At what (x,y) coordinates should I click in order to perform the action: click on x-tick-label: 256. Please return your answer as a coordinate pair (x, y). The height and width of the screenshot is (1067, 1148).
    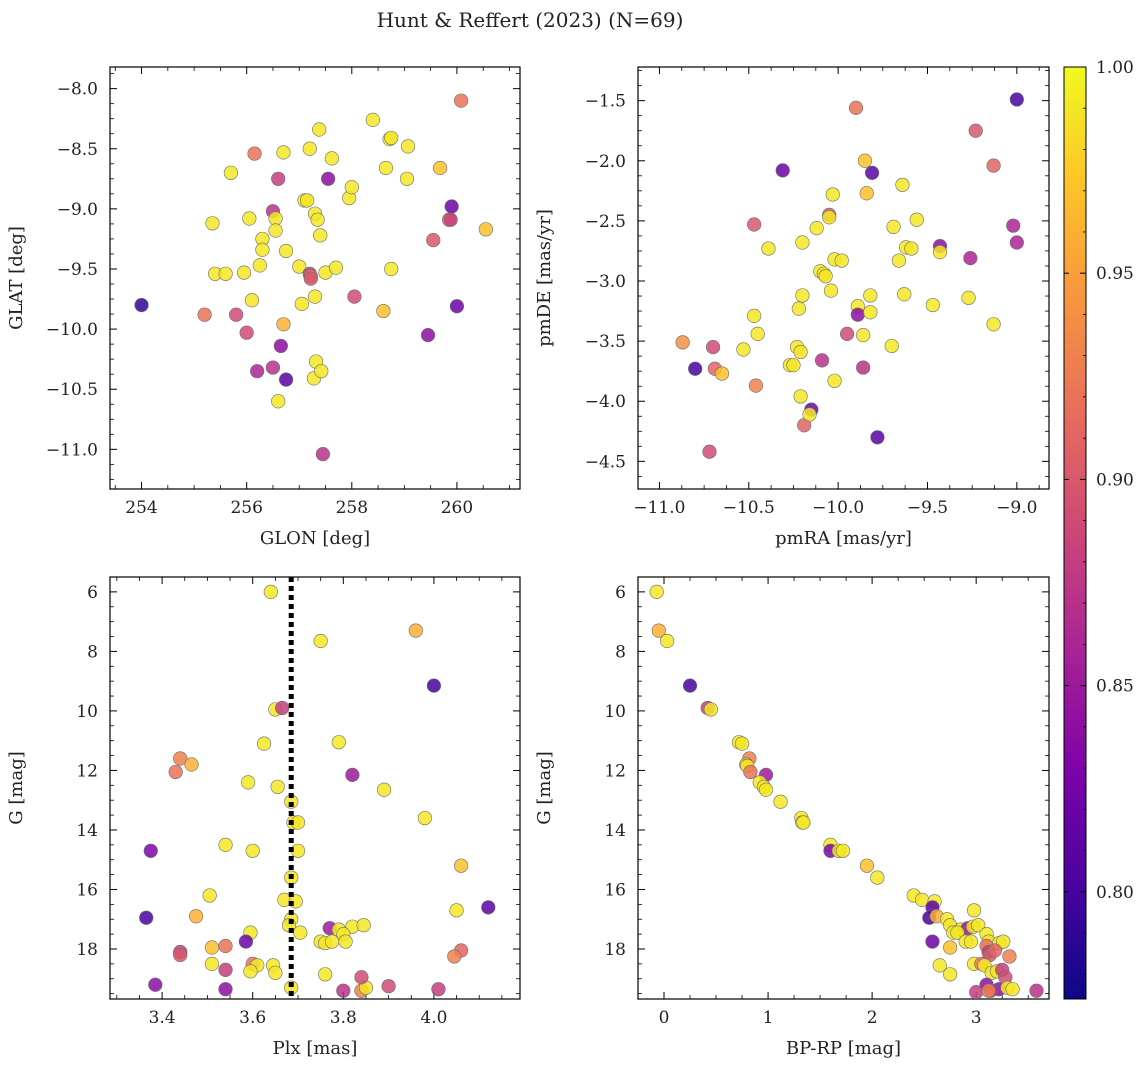
    Looking at the image, I should click on (246, 508).